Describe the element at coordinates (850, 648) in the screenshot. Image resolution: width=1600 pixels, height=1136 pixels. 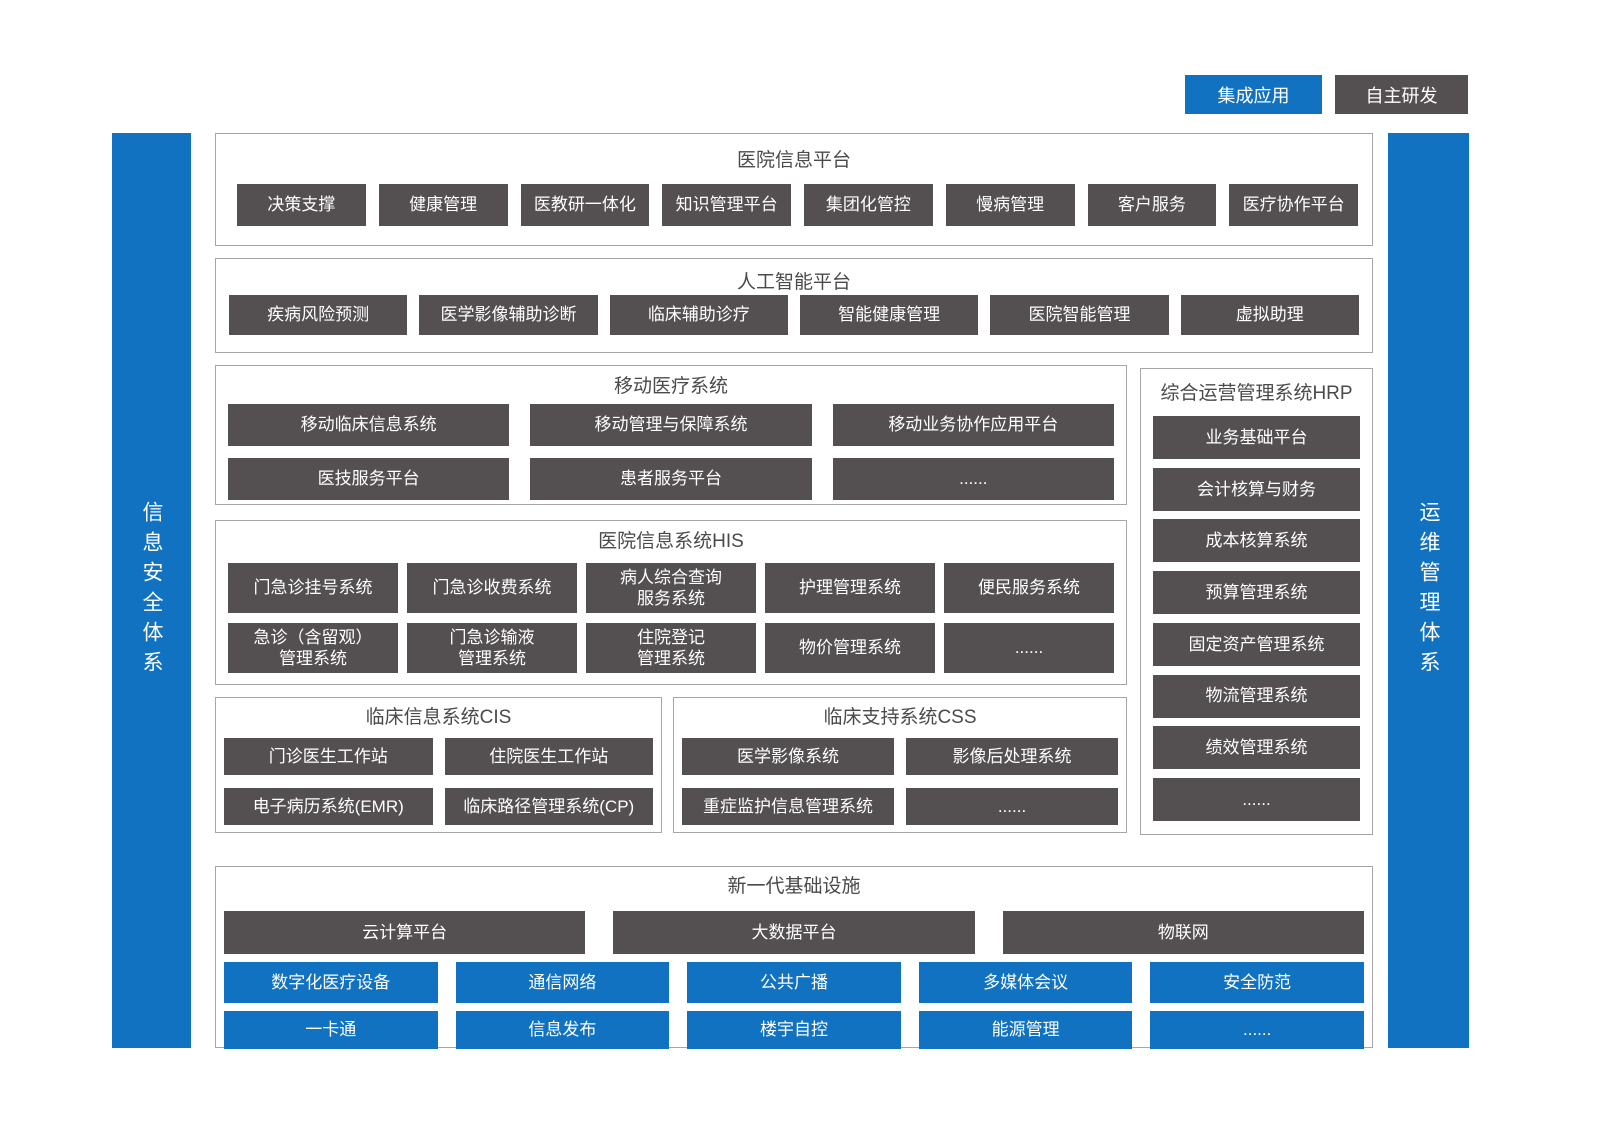
I see `system-item: 物价管理系统` at that location.